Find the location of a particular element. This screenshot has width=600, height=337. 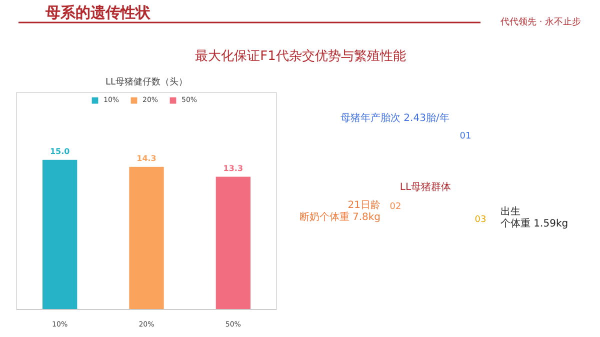

text: 03 is located at coordinates (480, 219).